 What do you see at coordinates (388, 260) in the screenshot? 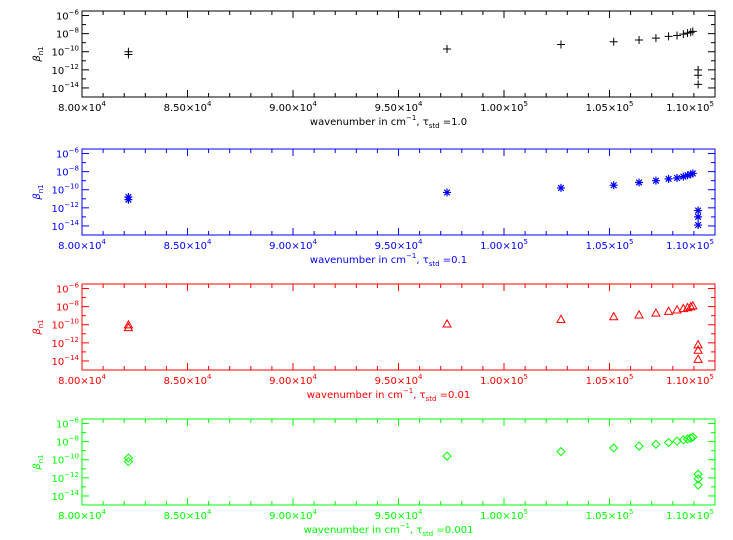
I see `x-axis-label: wavenumber in cm−1, τstd =0.1` at bounding box center [388, 260].